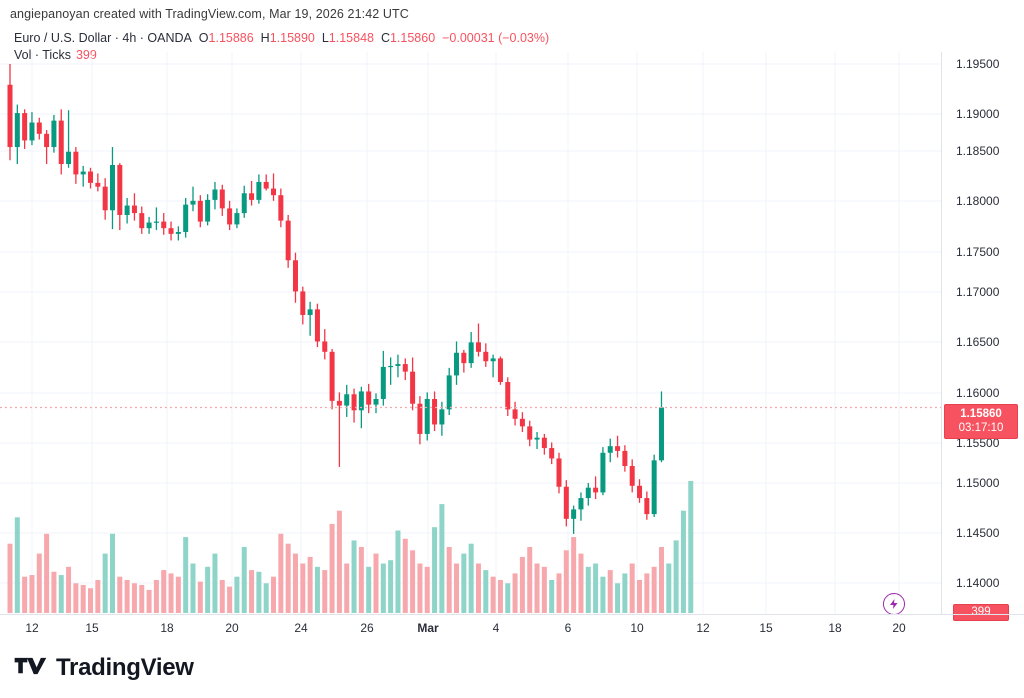 This screenshot has width=1024, height=698. I want to click on time-tick: 24, so click(301, 628).